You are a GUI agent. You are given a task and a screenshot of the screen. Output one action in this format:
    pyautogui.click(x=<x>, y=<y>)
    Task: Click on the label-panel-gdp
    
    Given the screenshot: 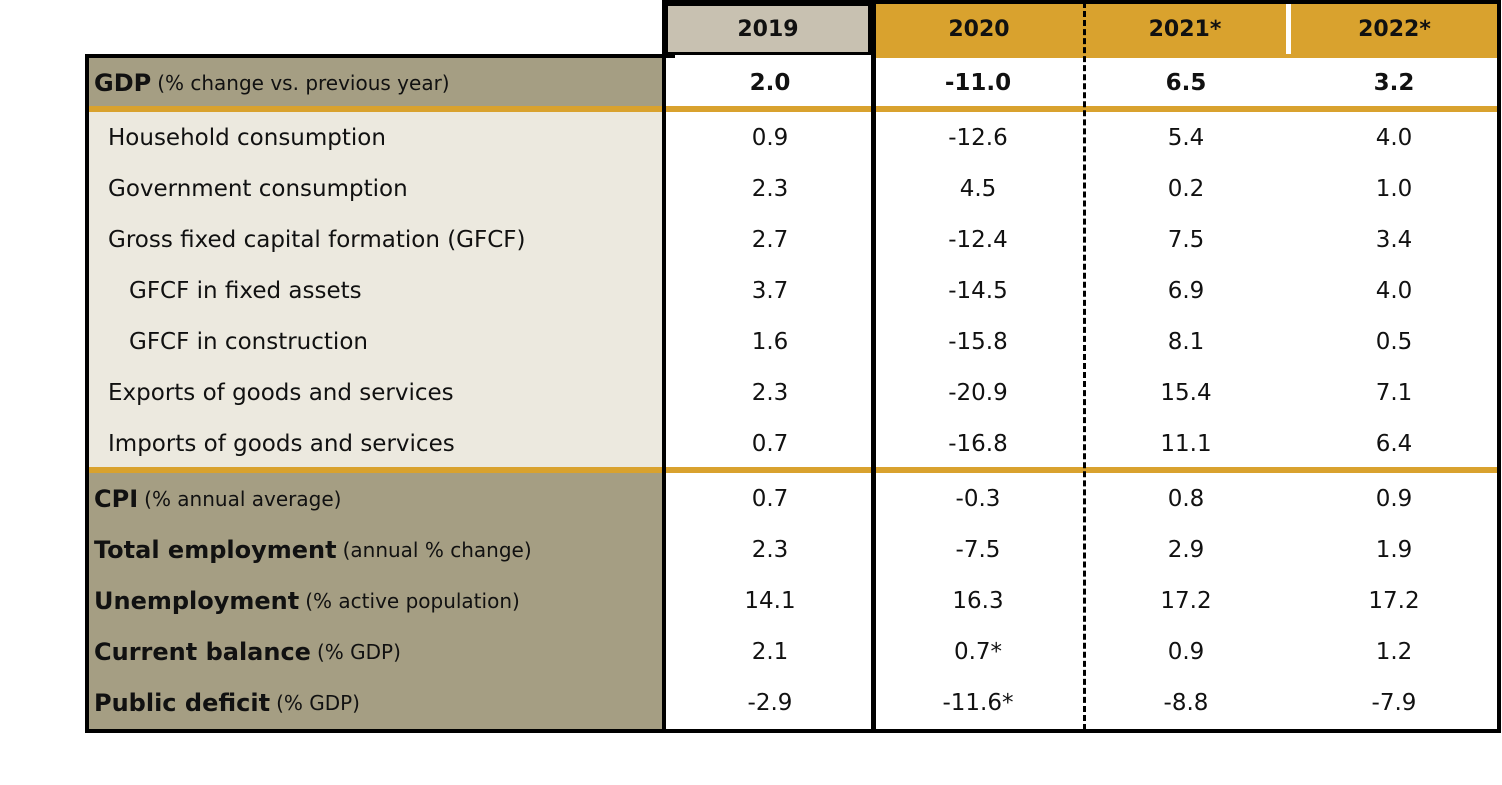 What is the action you would take?
    pyautogui.click(x=374, y=81)
    